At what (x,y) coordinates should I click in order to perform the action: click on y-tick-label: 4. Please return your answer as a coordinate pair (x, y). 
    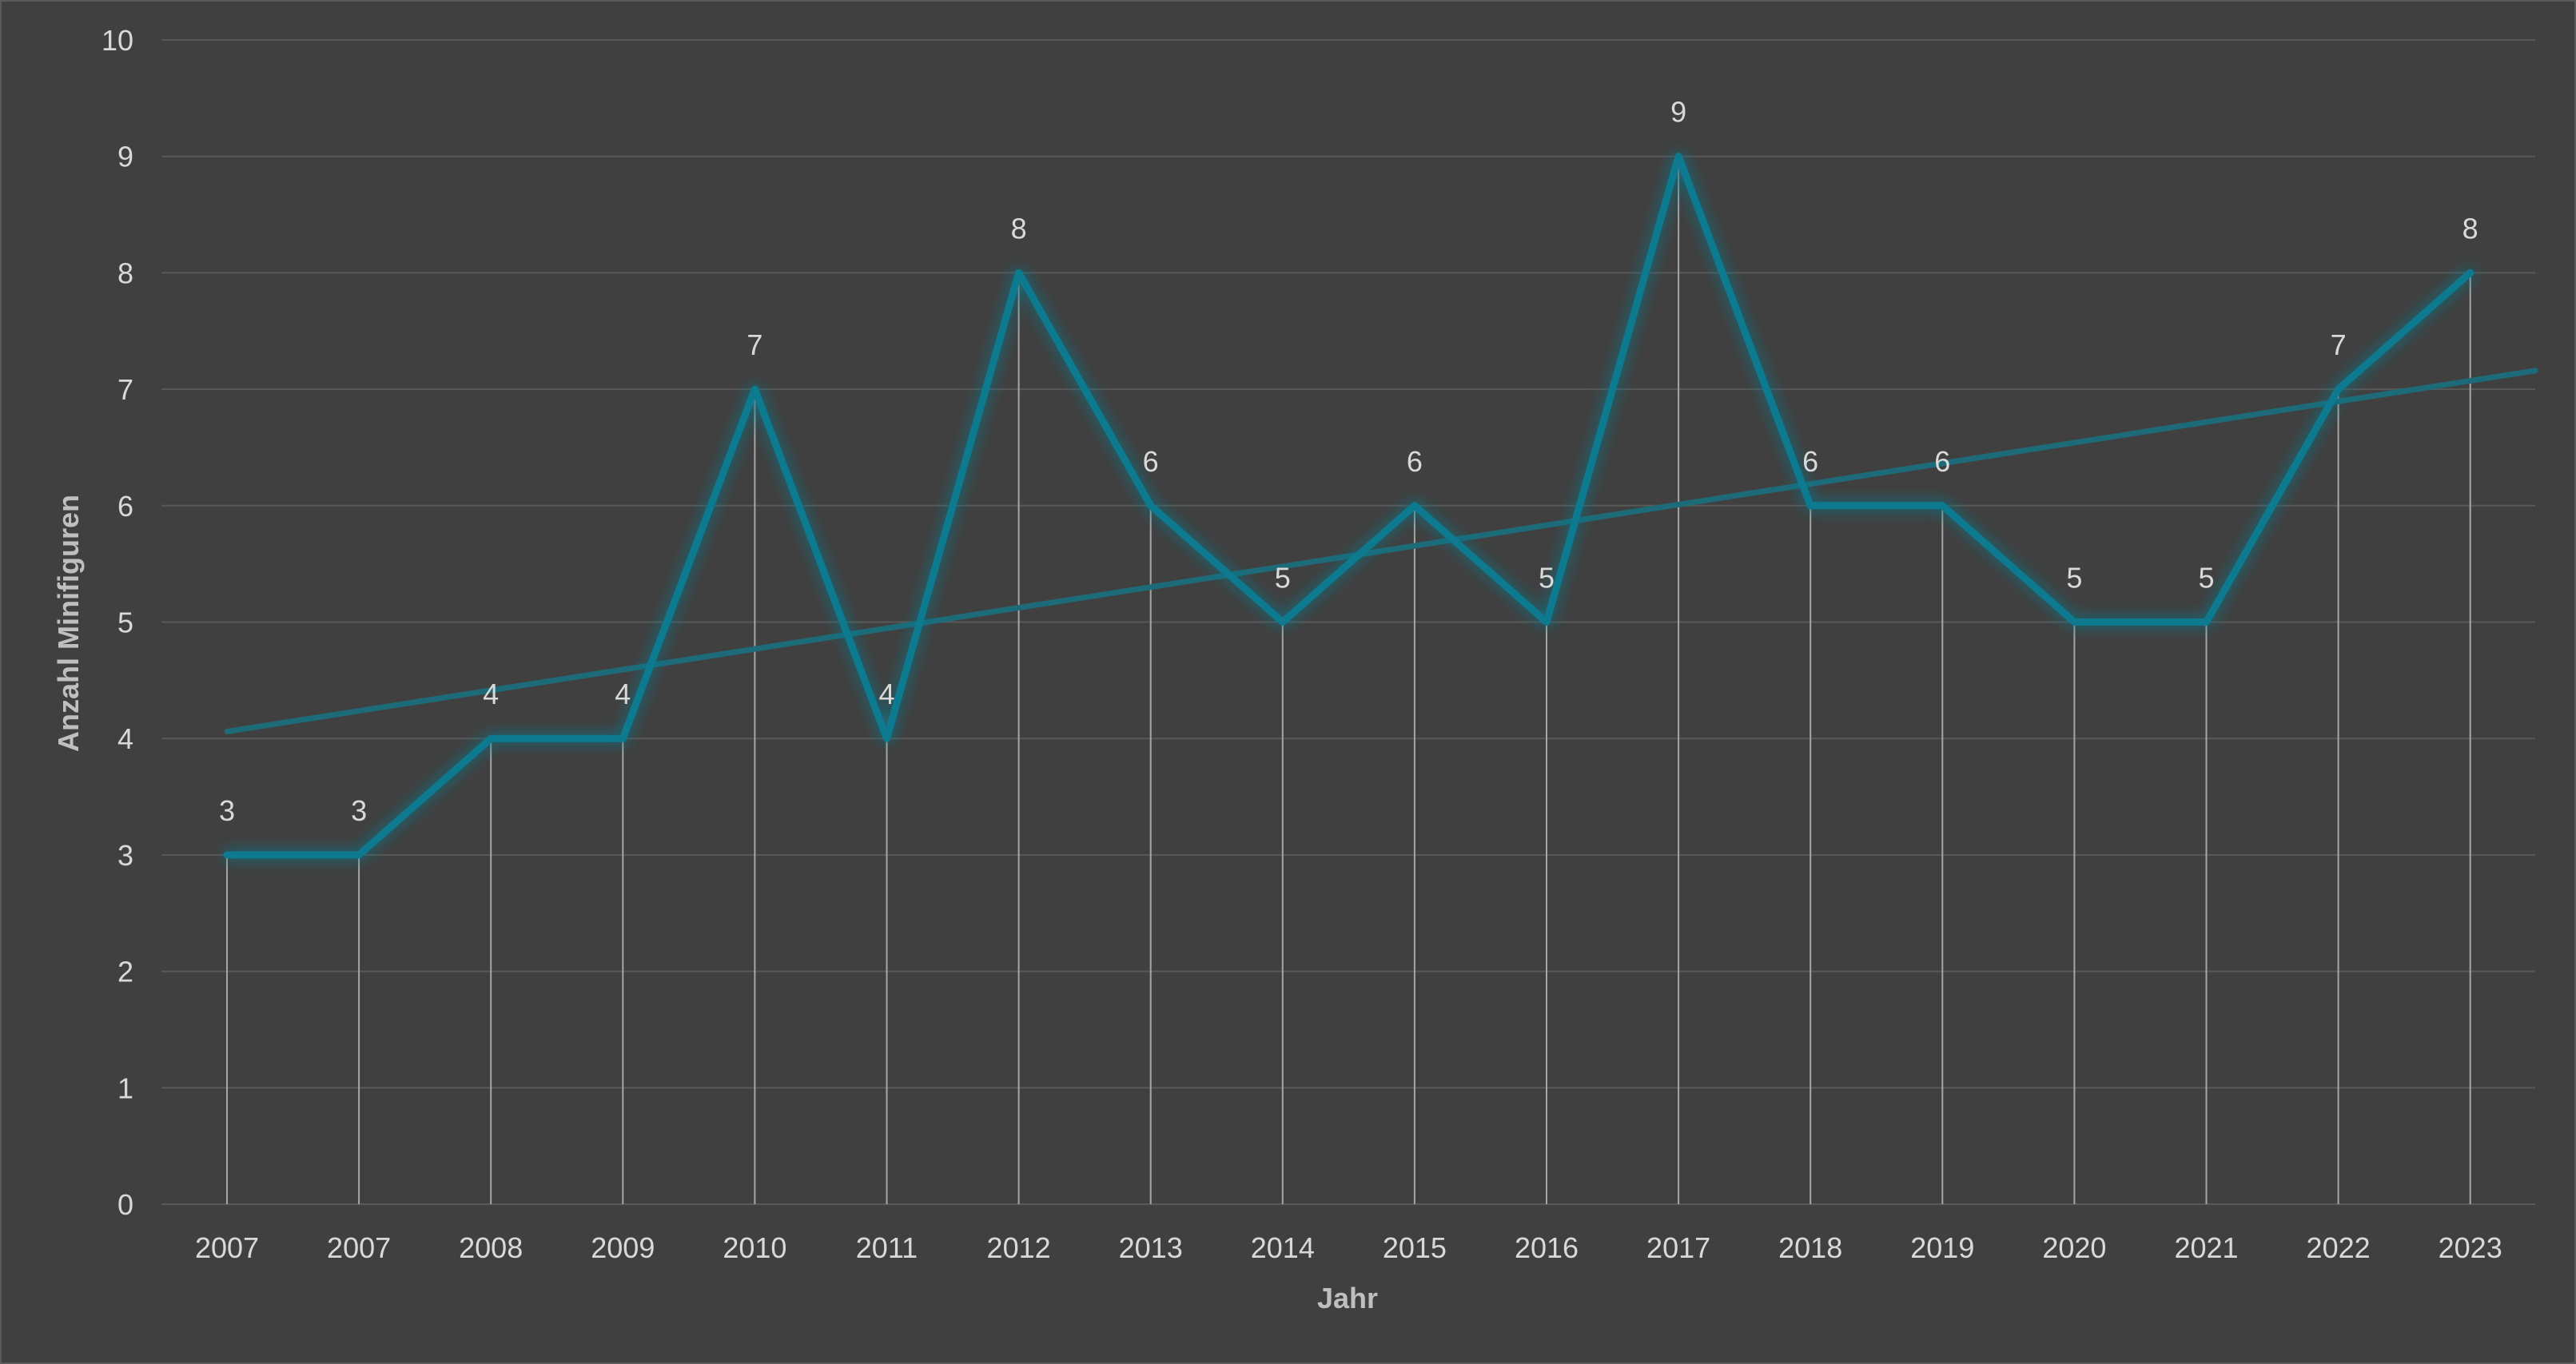
    Looking at the image, I should click on (125, 738).